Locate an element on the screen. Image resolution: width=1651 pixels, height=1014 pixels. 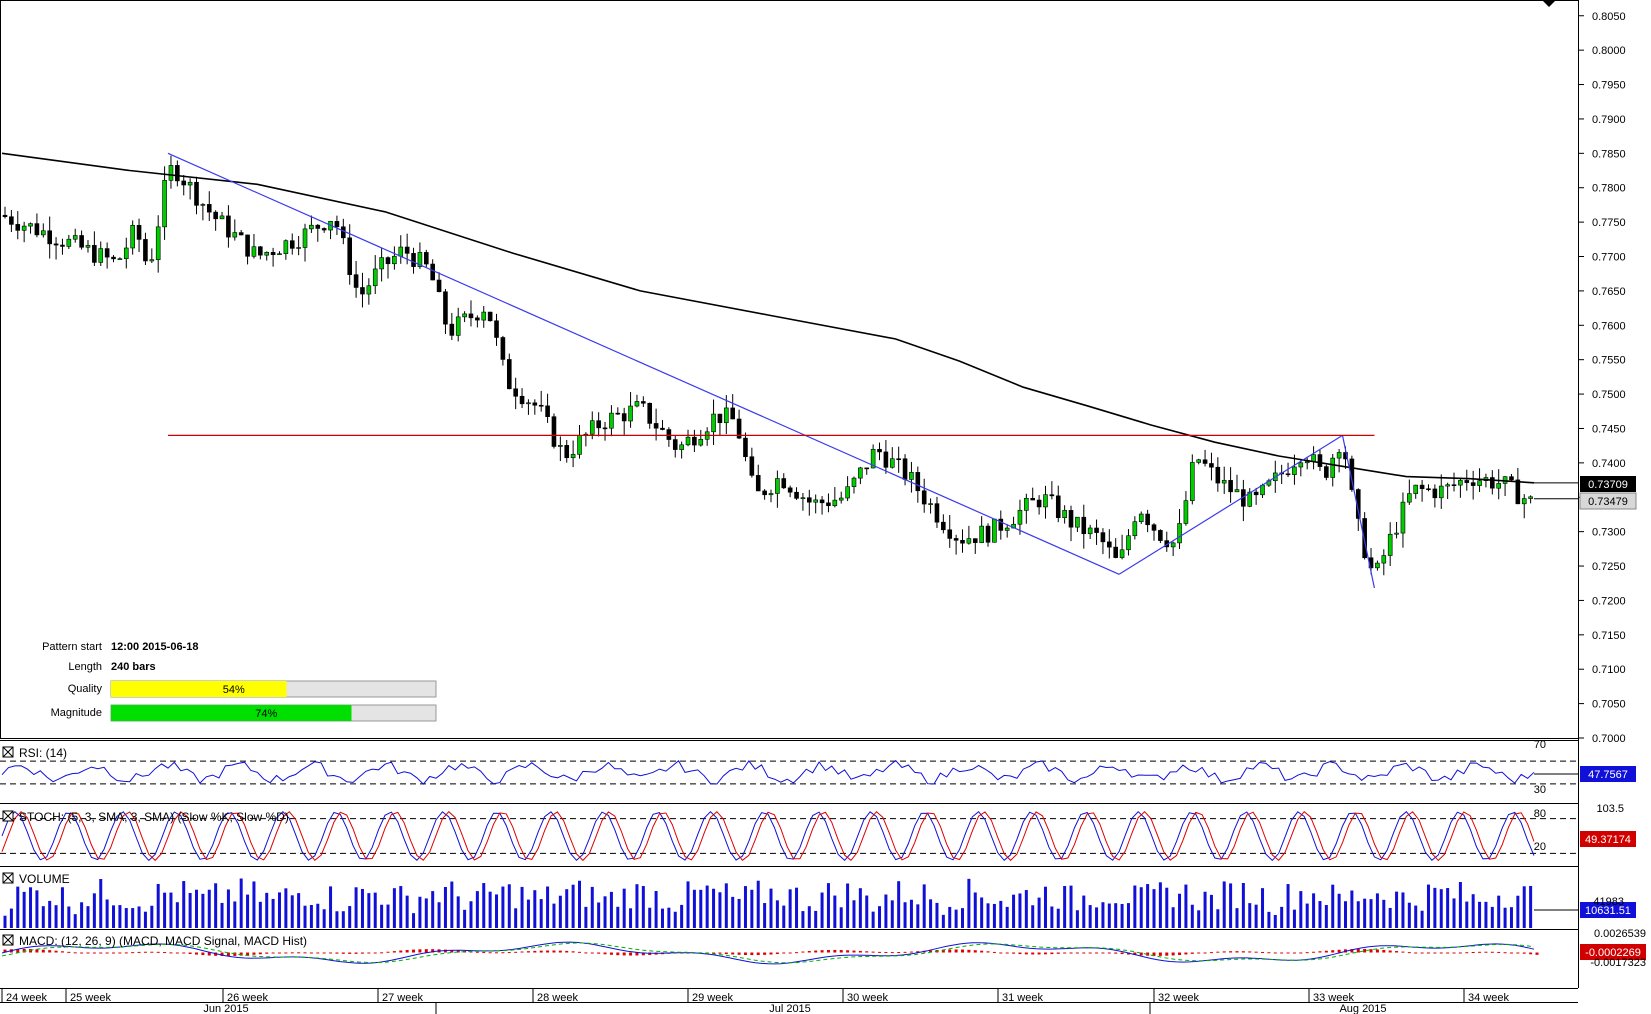
quality-bar-fill is located at coordinates (199, 689).